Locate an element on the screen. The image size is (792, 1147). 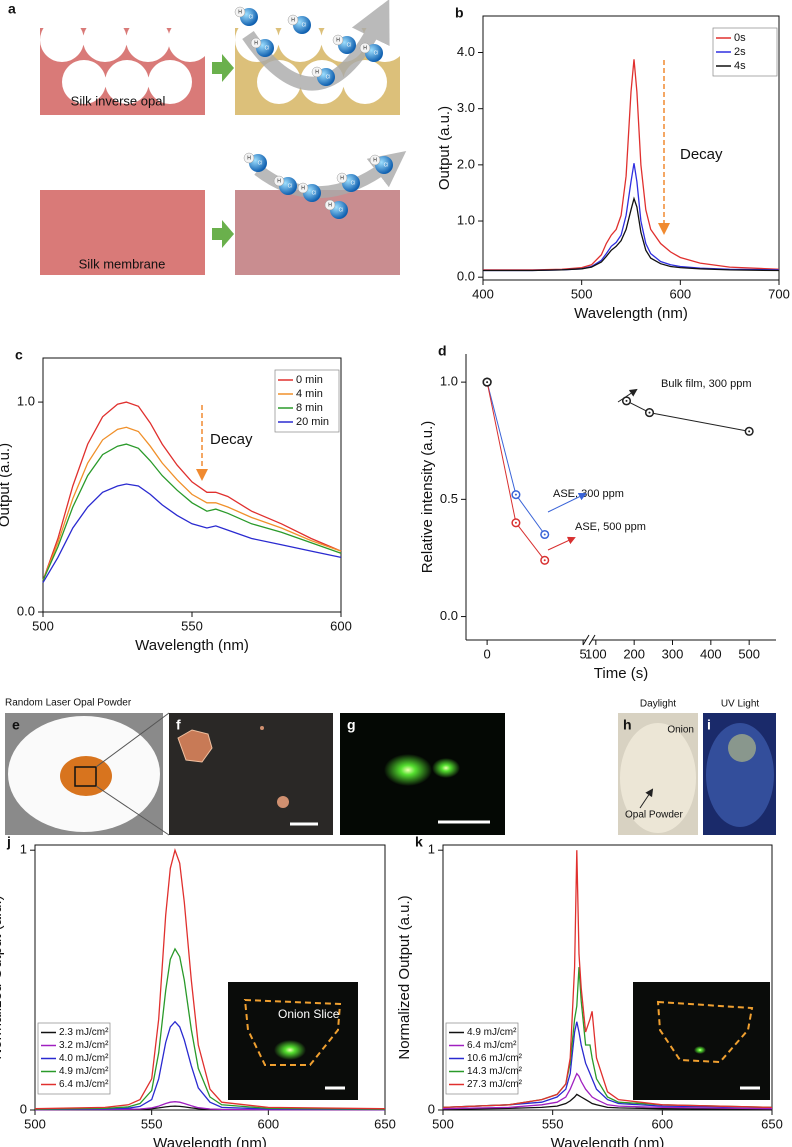
legend-label: 10.6 mJ/cm² is located at coordinates (495, 1058).